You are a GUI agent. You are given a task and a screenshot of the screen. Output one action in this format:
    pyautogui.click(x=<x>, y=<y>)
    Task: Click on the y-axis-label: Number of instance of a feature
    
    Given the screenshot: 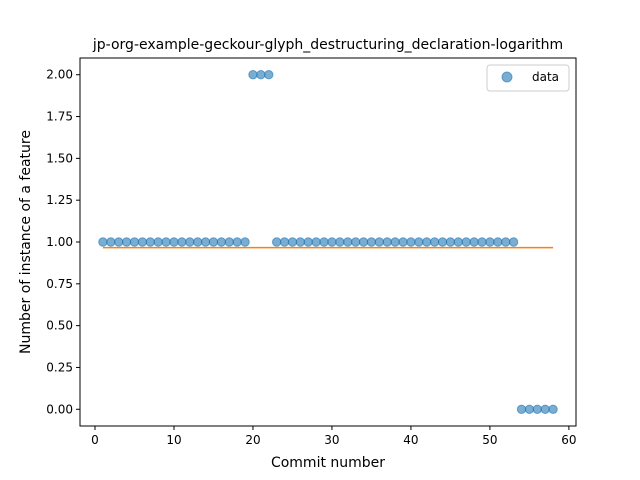 What is the action you would take?
    pyautogui.click(x=26, y=242)
    